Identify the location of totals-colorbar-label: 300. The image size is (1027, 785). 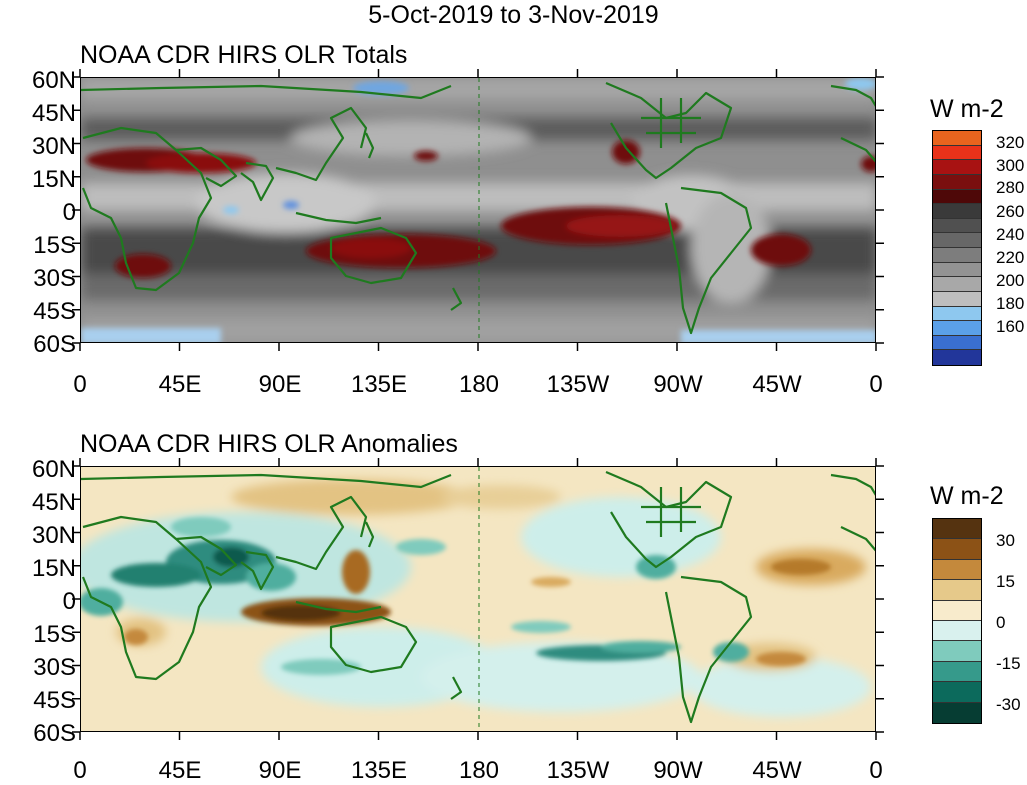
(1010, 165).